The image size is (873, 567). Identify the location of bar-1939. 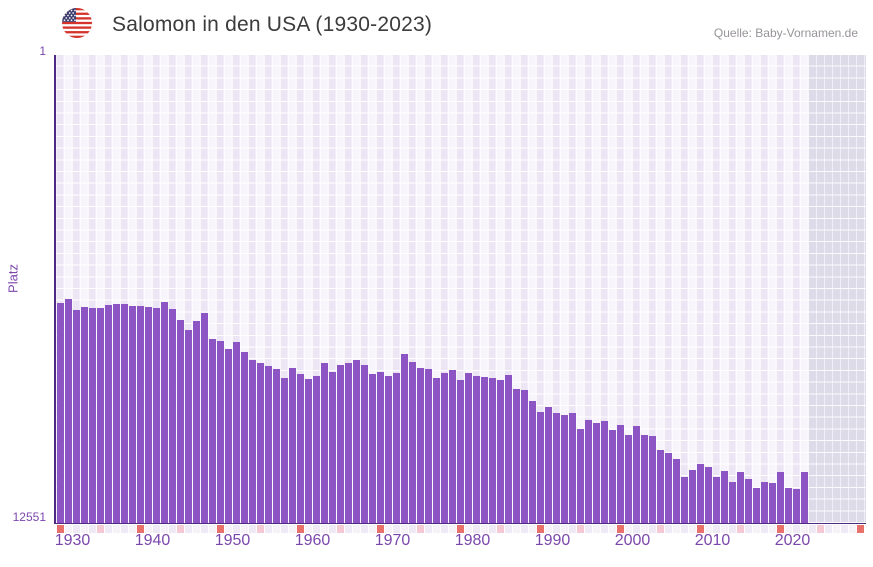
(132, 414).